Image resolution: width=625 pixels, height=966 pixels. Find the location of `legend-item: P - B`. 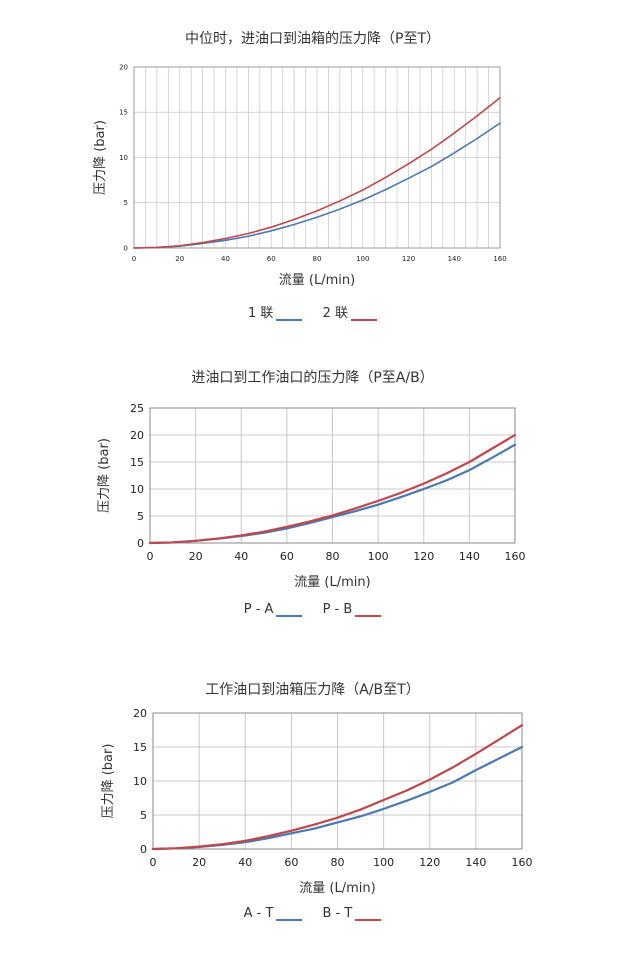

legend-item: P - B is located at coordinates (352, 609).